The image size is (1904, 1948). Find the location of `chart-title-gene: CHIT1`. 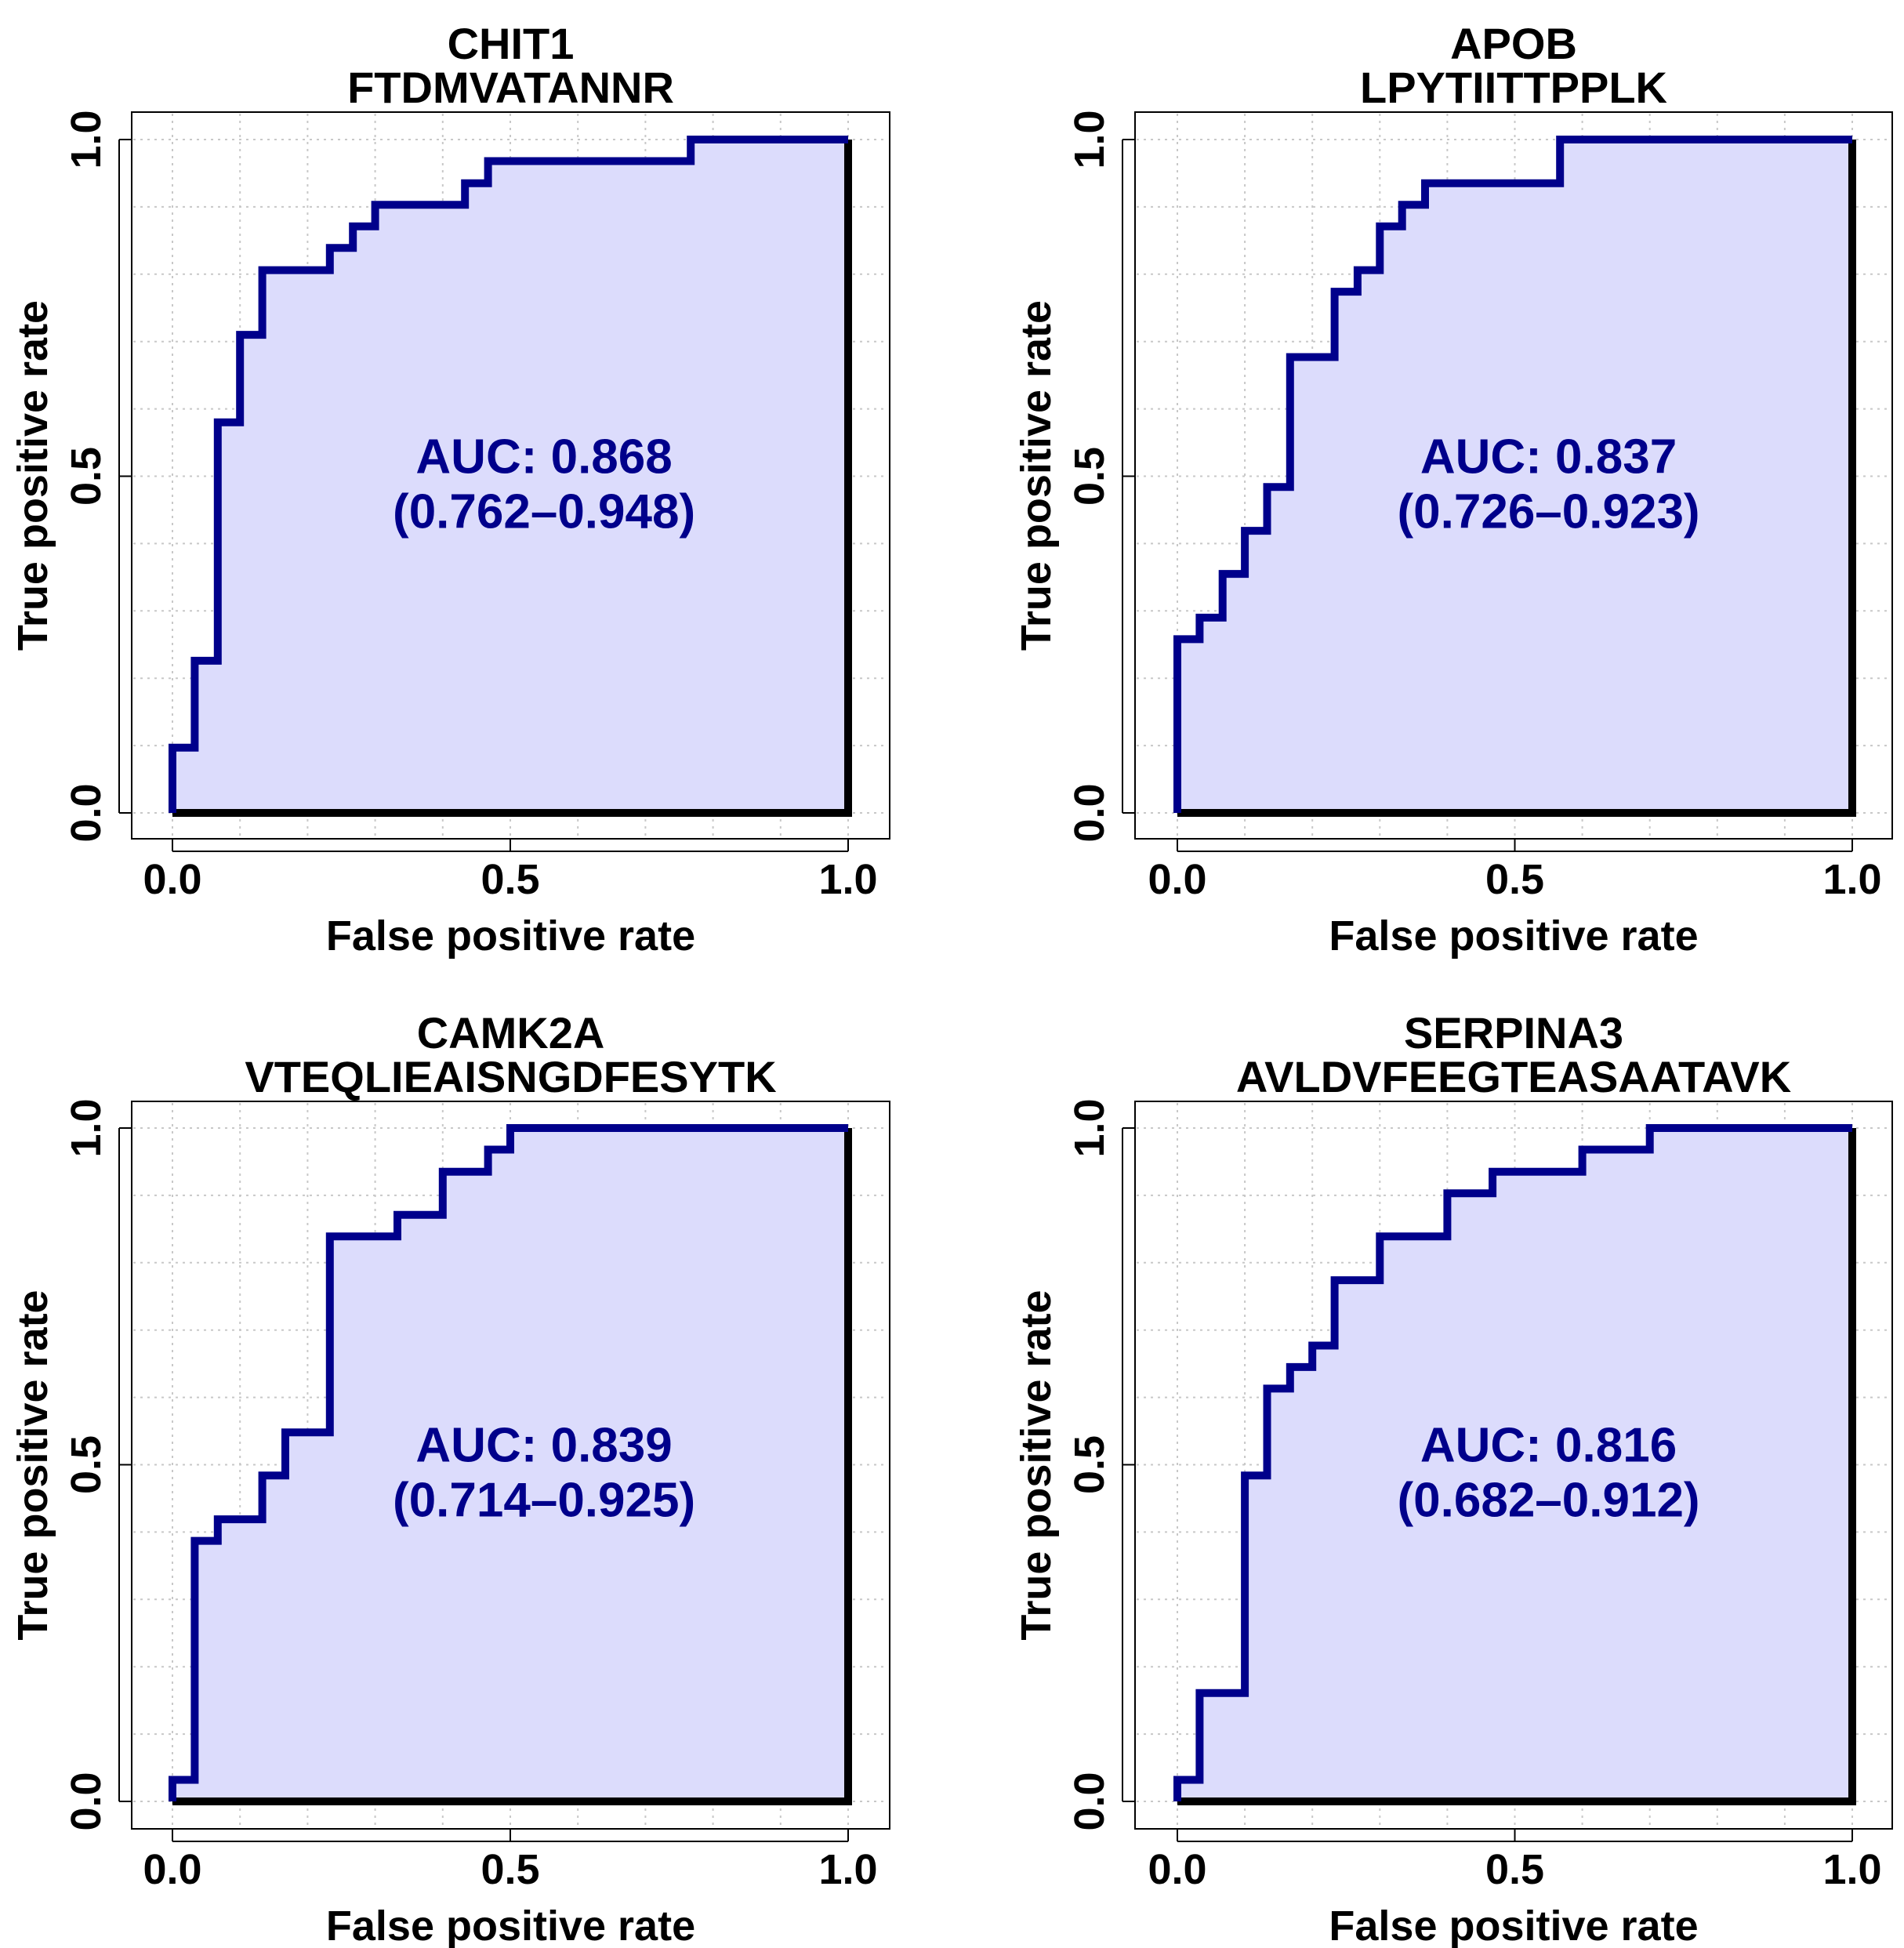

chart-title-gene: CHIT1 is located at coordinates (511, 43).